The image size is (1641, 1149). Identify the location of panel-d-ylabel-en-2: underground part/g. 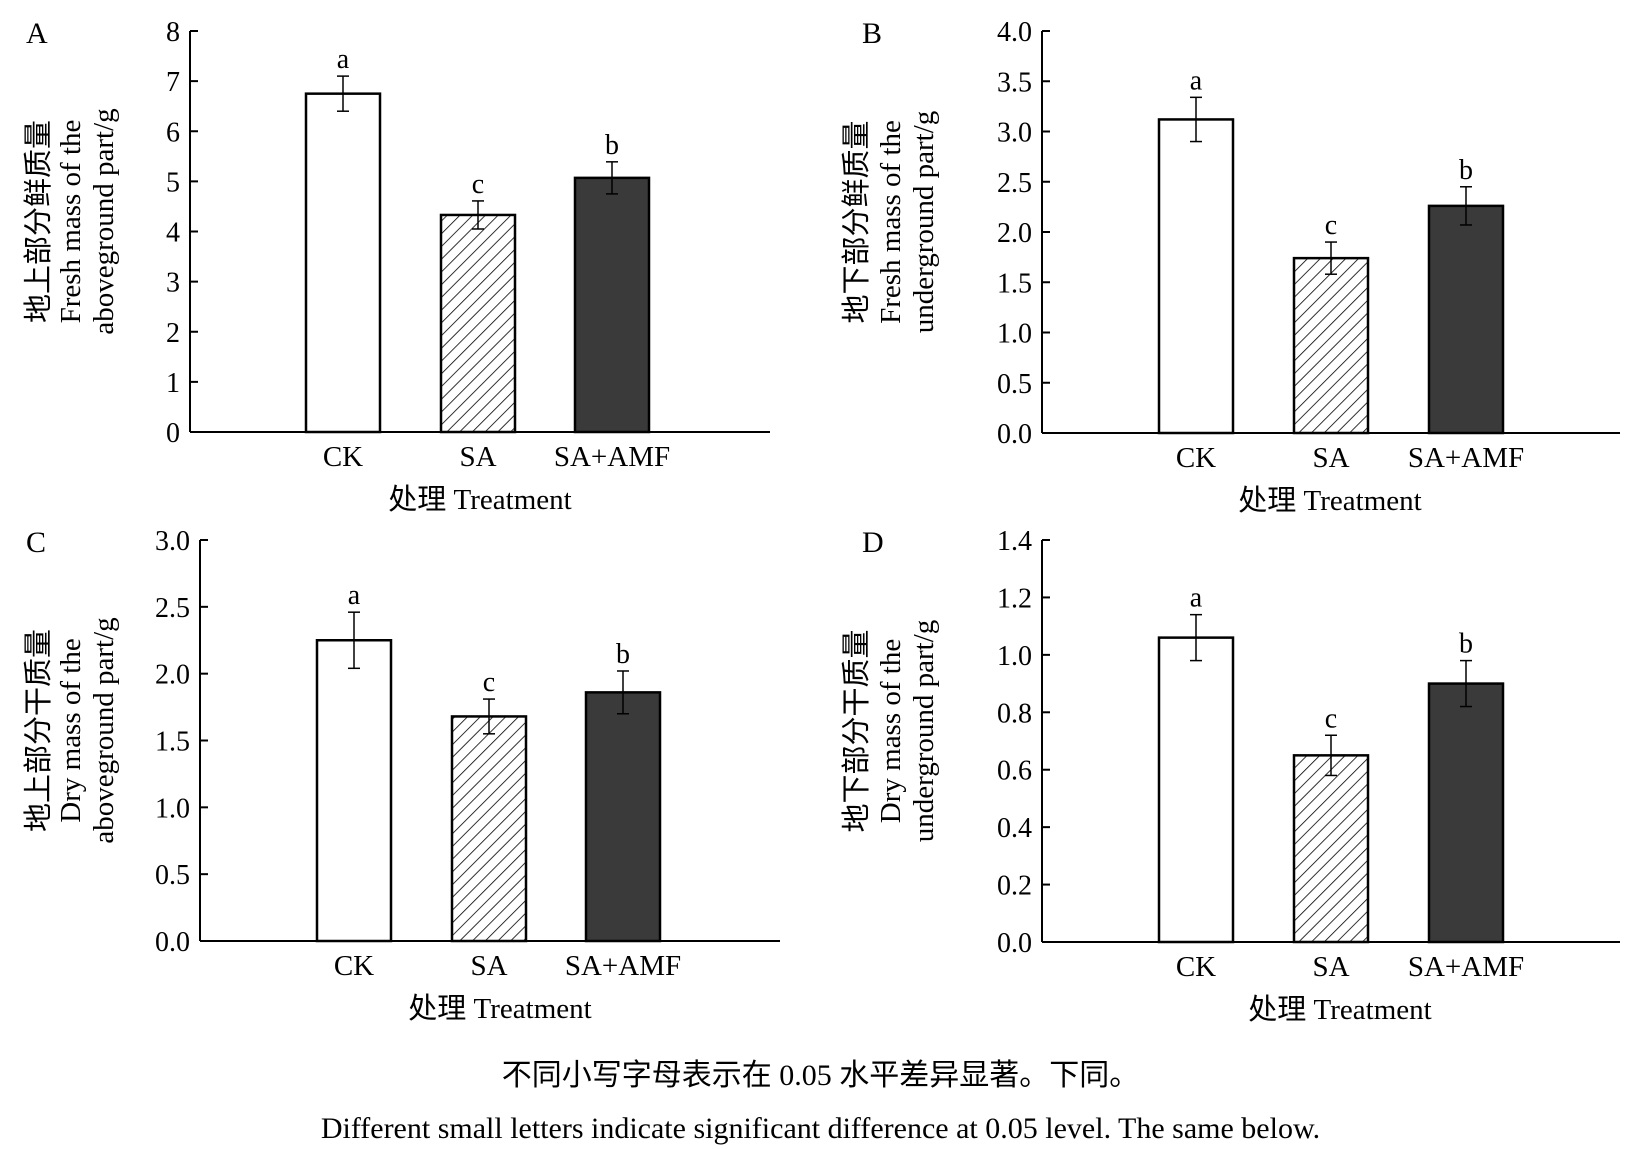
(924, 731).